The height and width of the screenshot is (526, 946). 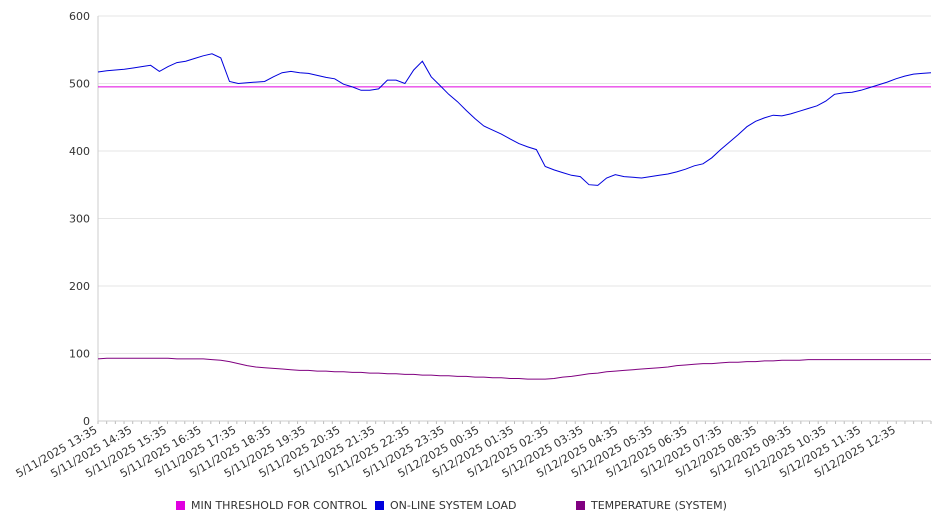 I want to click on legend-label-online-load: ON-LINE SYSTEM LOAD, so click(x=453, y=505).